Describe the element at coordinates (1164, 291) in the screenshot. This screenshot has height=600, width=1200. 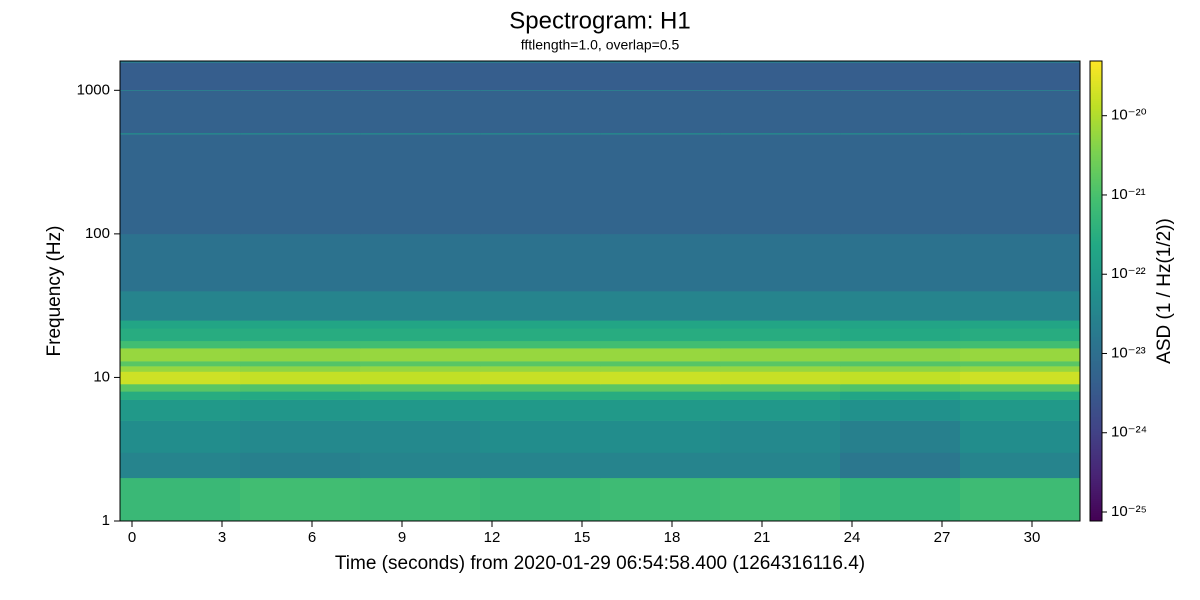
I see `colorbar-label: ASD (1 / Hz(1/2))` at that location.